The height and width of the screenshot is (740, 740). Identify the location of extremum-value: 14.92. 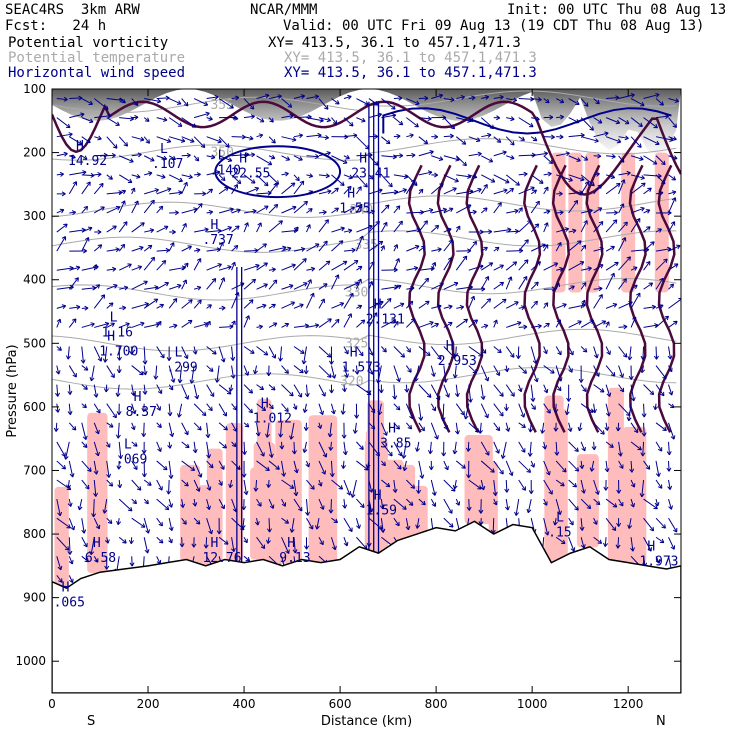
(87, 161).